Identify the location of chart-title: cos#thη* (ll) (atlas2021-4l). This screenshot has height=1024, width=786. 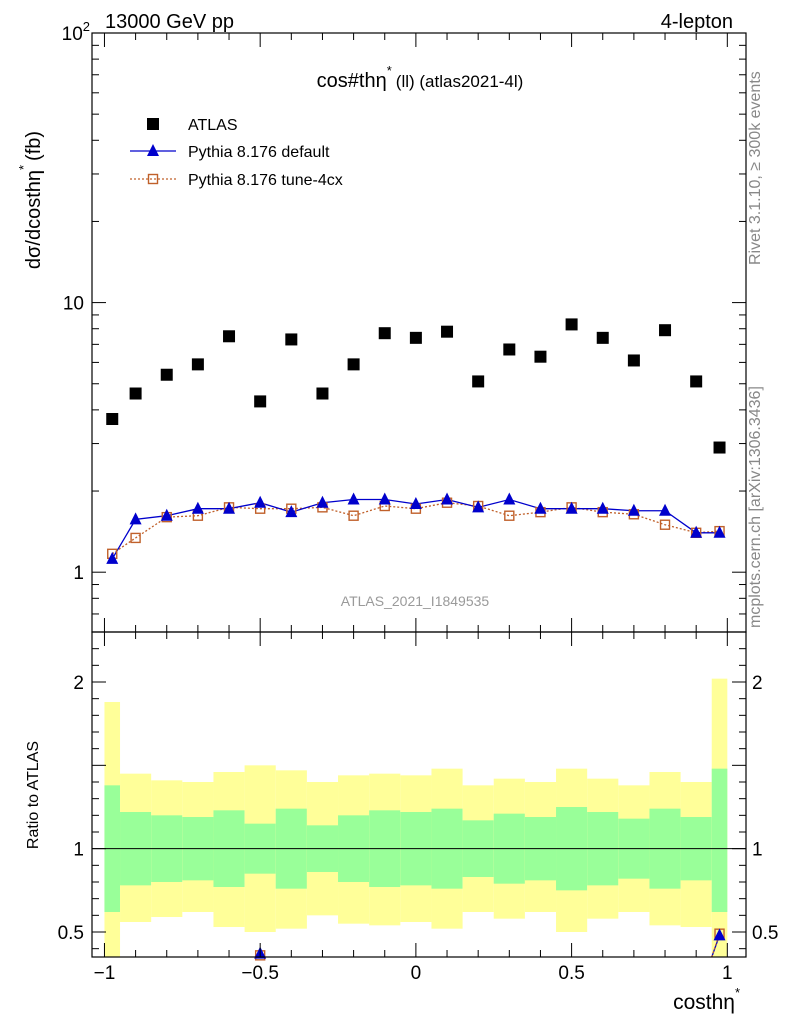
(420, 77).